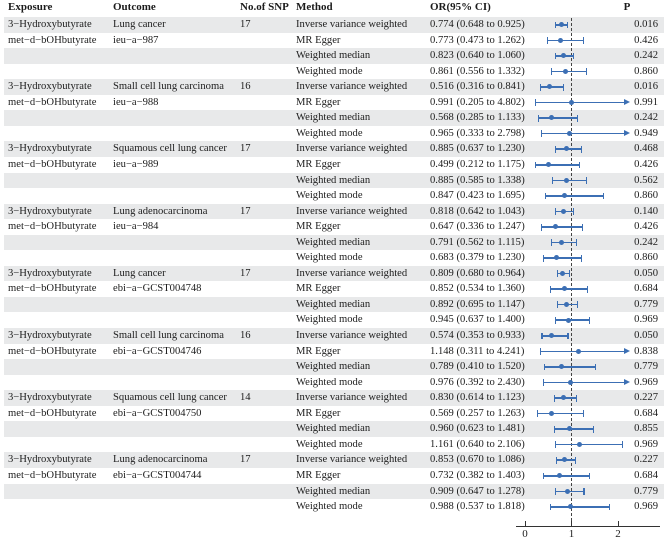 The width and height of the screenshot is (669, 545). I want to click on or-ci-value: 0.847 (0.423 to 1.695), so click(477, 196).